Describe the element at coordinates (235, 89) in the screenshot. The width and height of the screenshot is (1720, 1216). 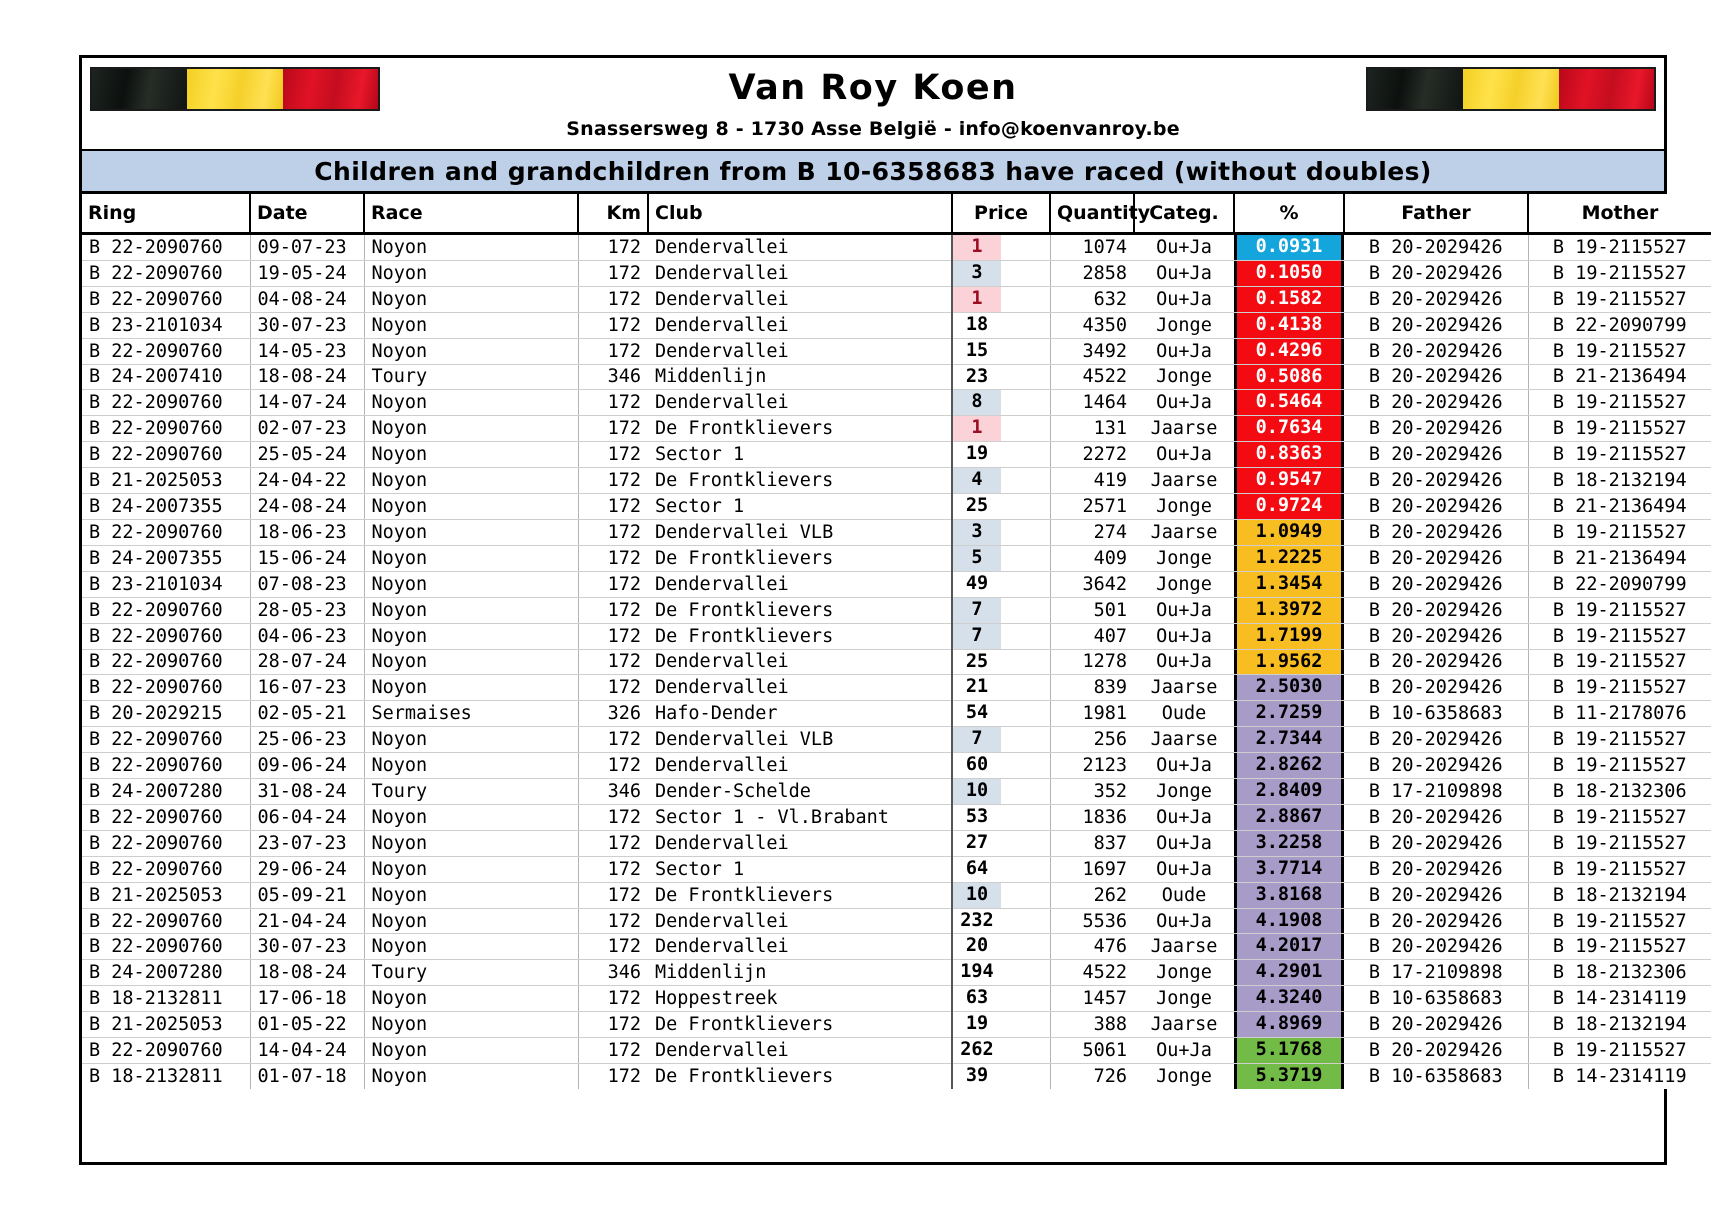
I see `flag-band-yellow` at that location.